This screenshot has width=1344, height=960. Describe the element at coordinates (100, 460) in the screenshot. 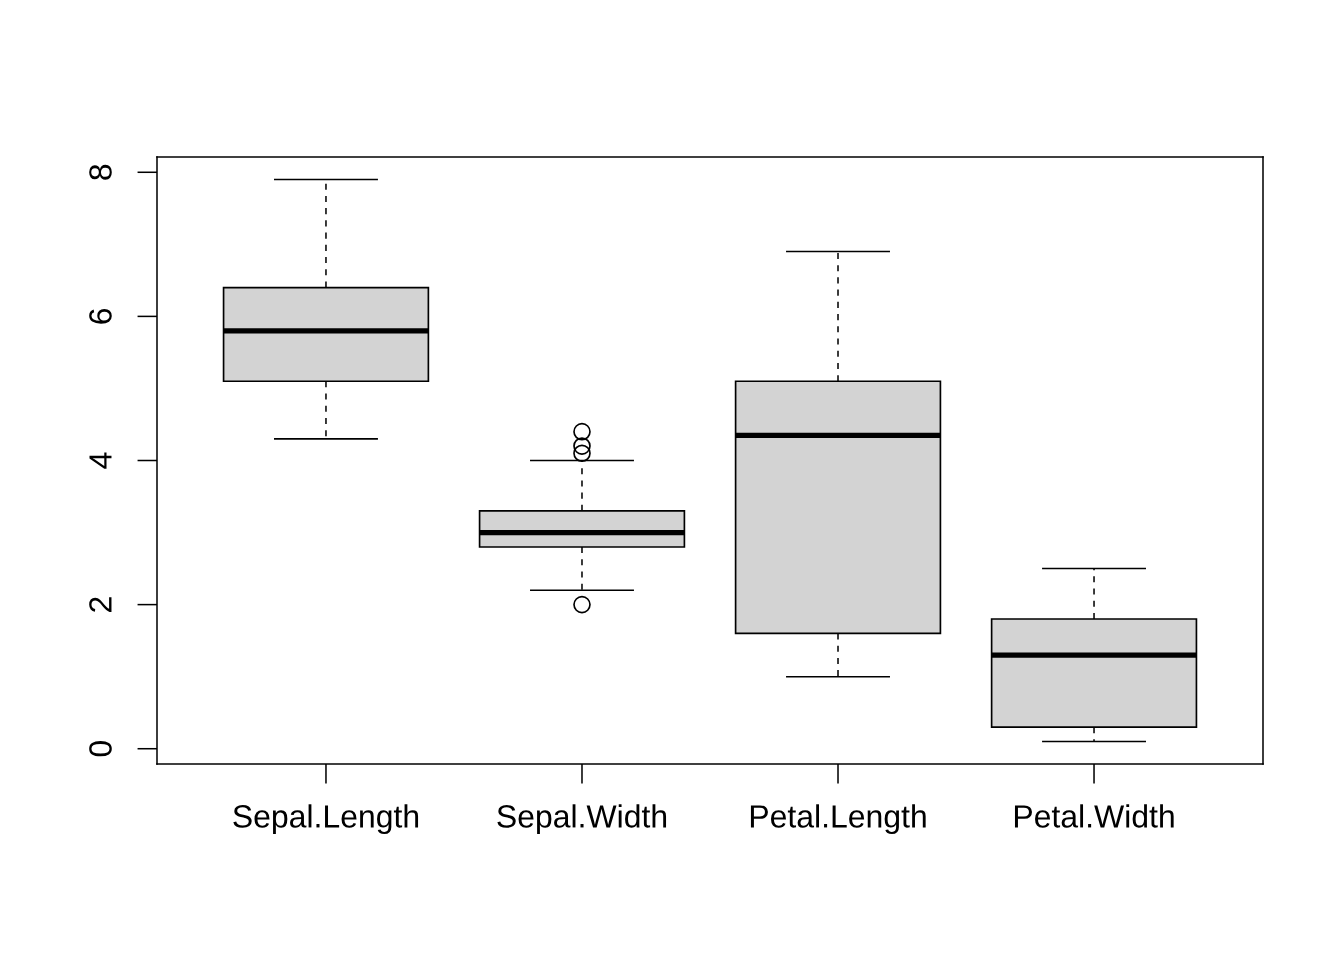

I see `y-tick-label: 4` at that location.